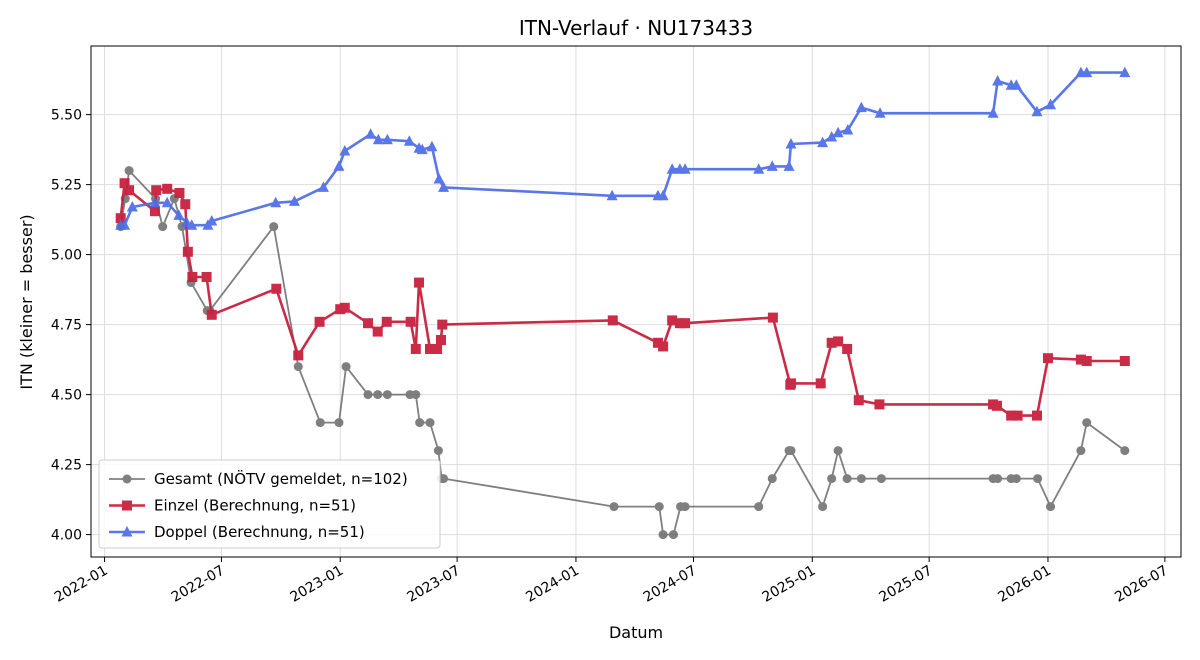 This screenshot has width=1200, height=660. Describe the element at coordinates (66, 186) in the screenshot. I see `y-tick-label: 5.25` at that location.